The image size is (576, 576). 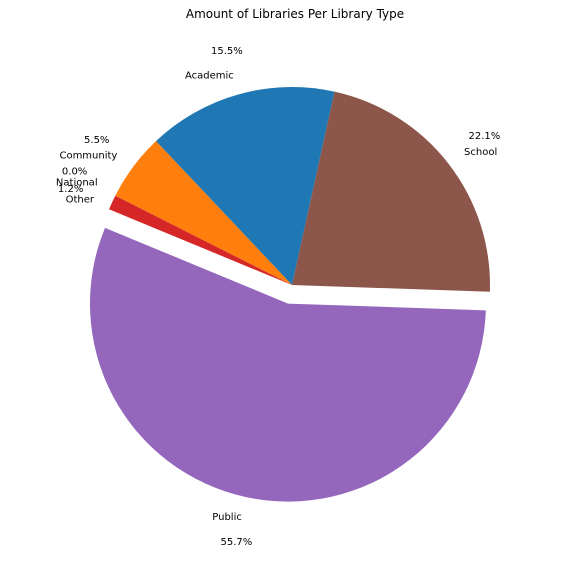 I want to click on slice-percent-other: 1.2%, so click(x=70, y=189).